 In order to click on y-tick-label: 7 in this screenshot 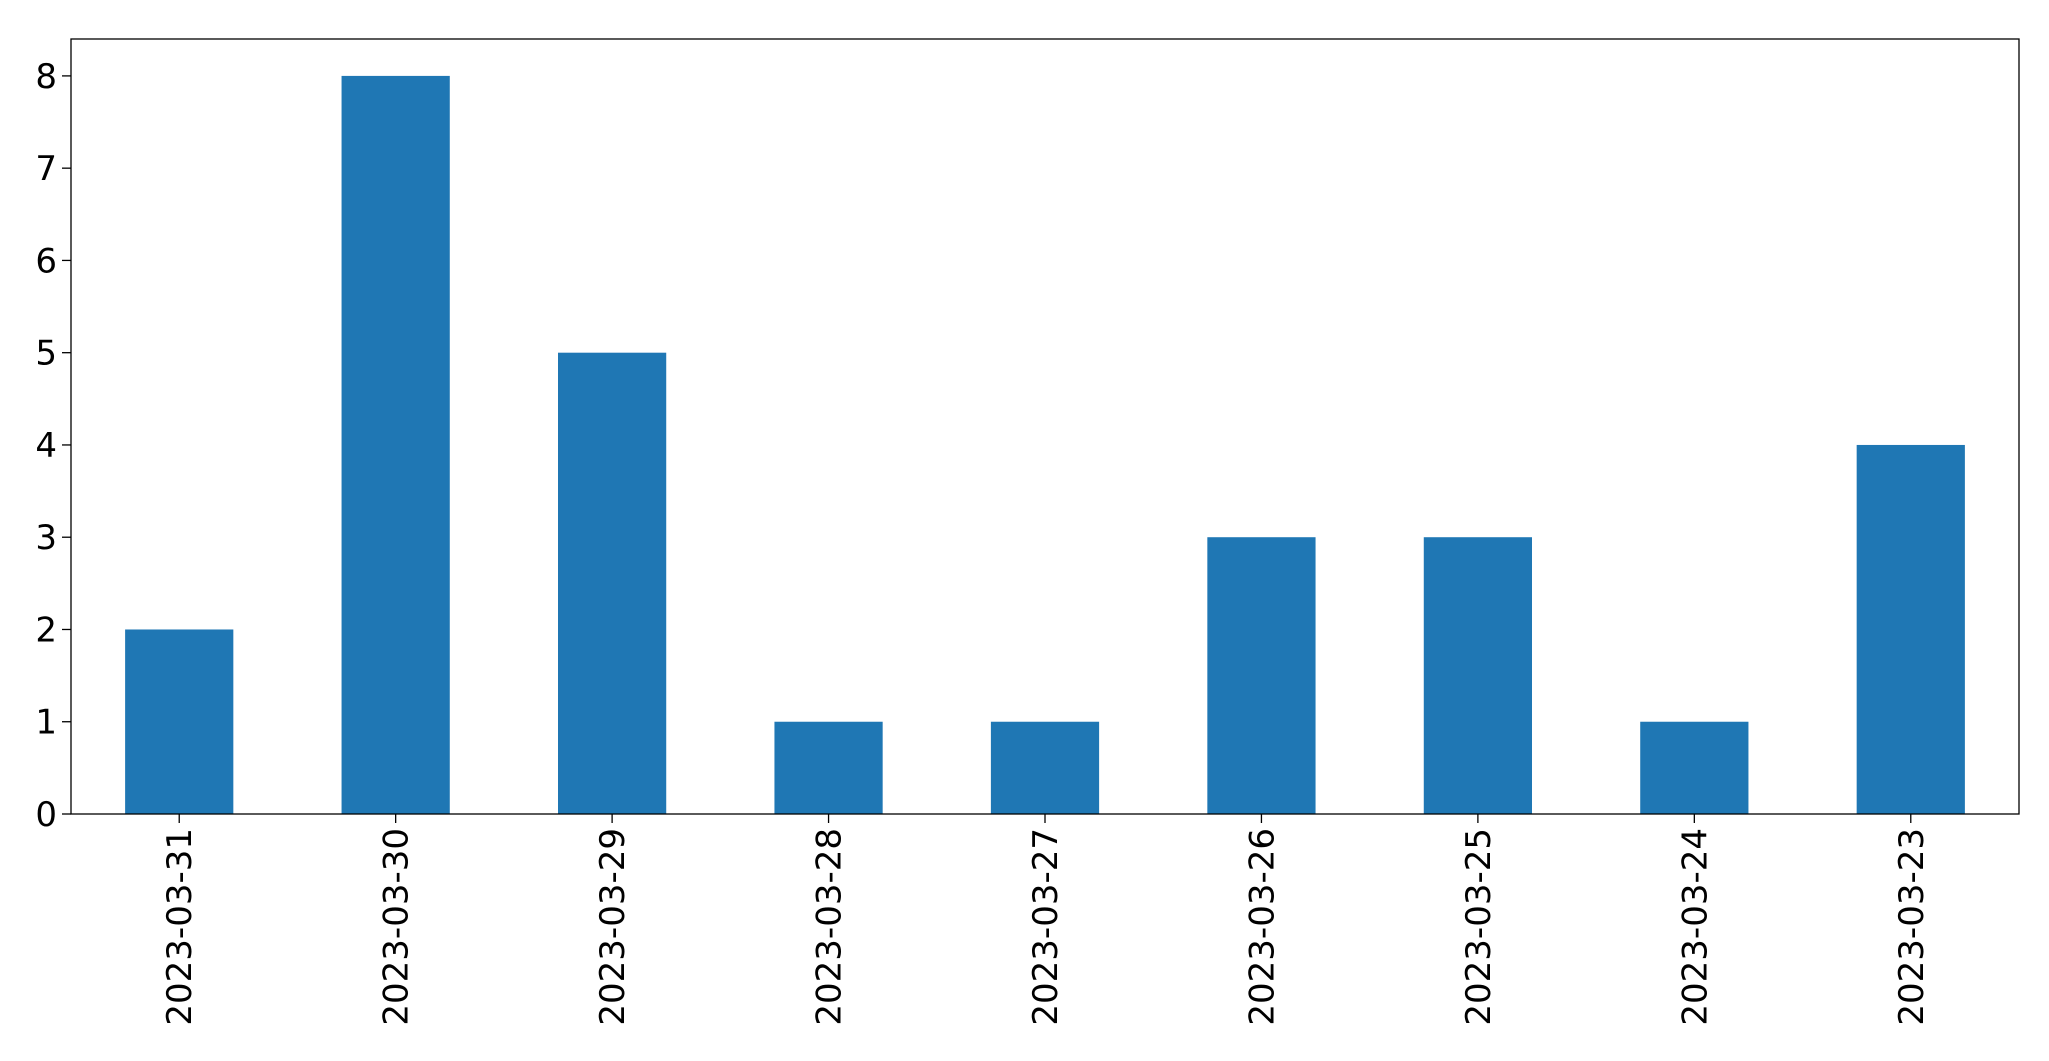, I will do `click(46, 169)`.